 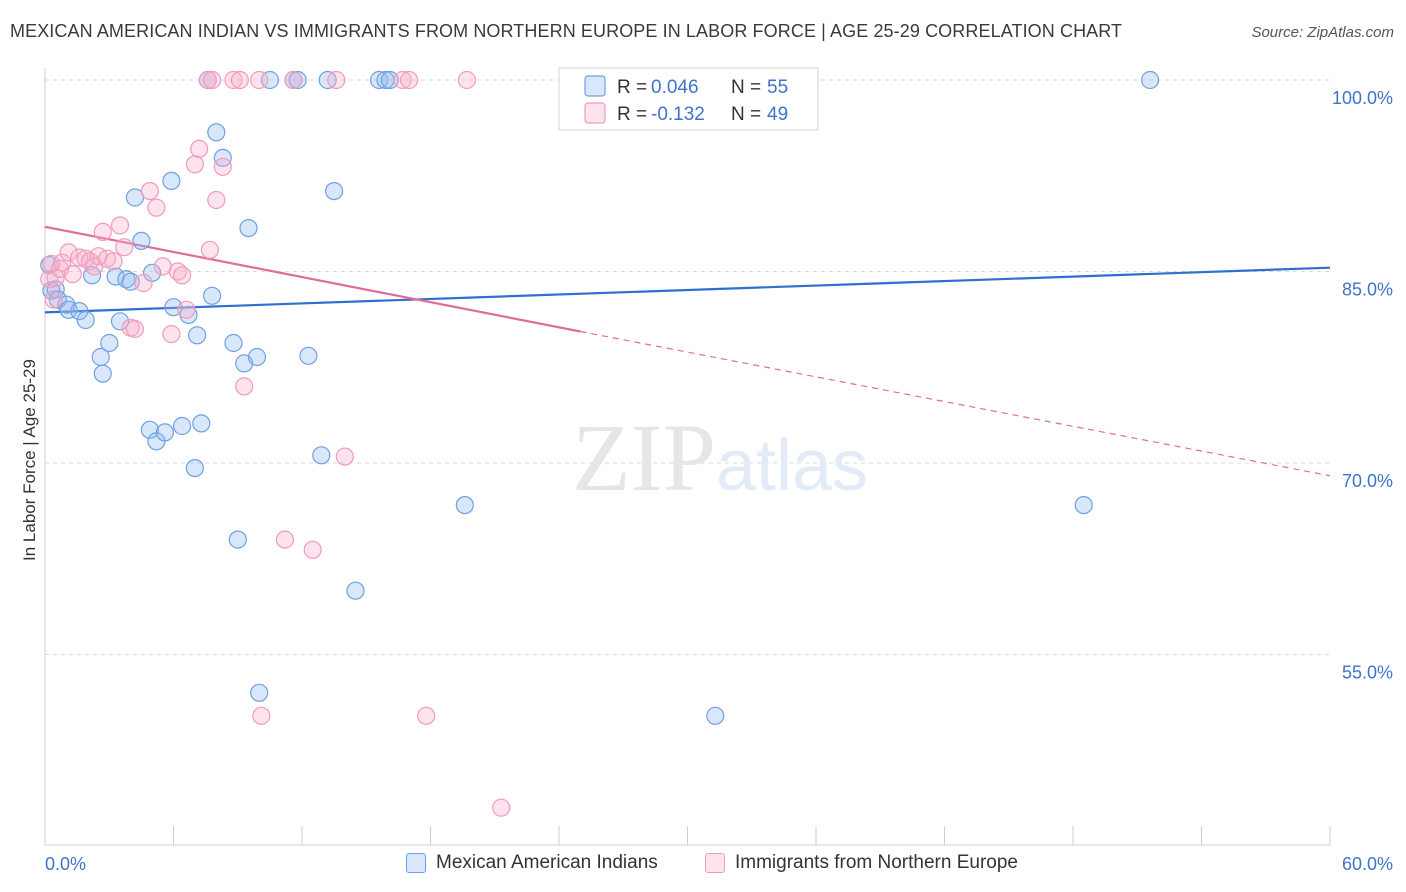 I want to click on y-tick-label: 85.0%, so click(x=1367, y=290).